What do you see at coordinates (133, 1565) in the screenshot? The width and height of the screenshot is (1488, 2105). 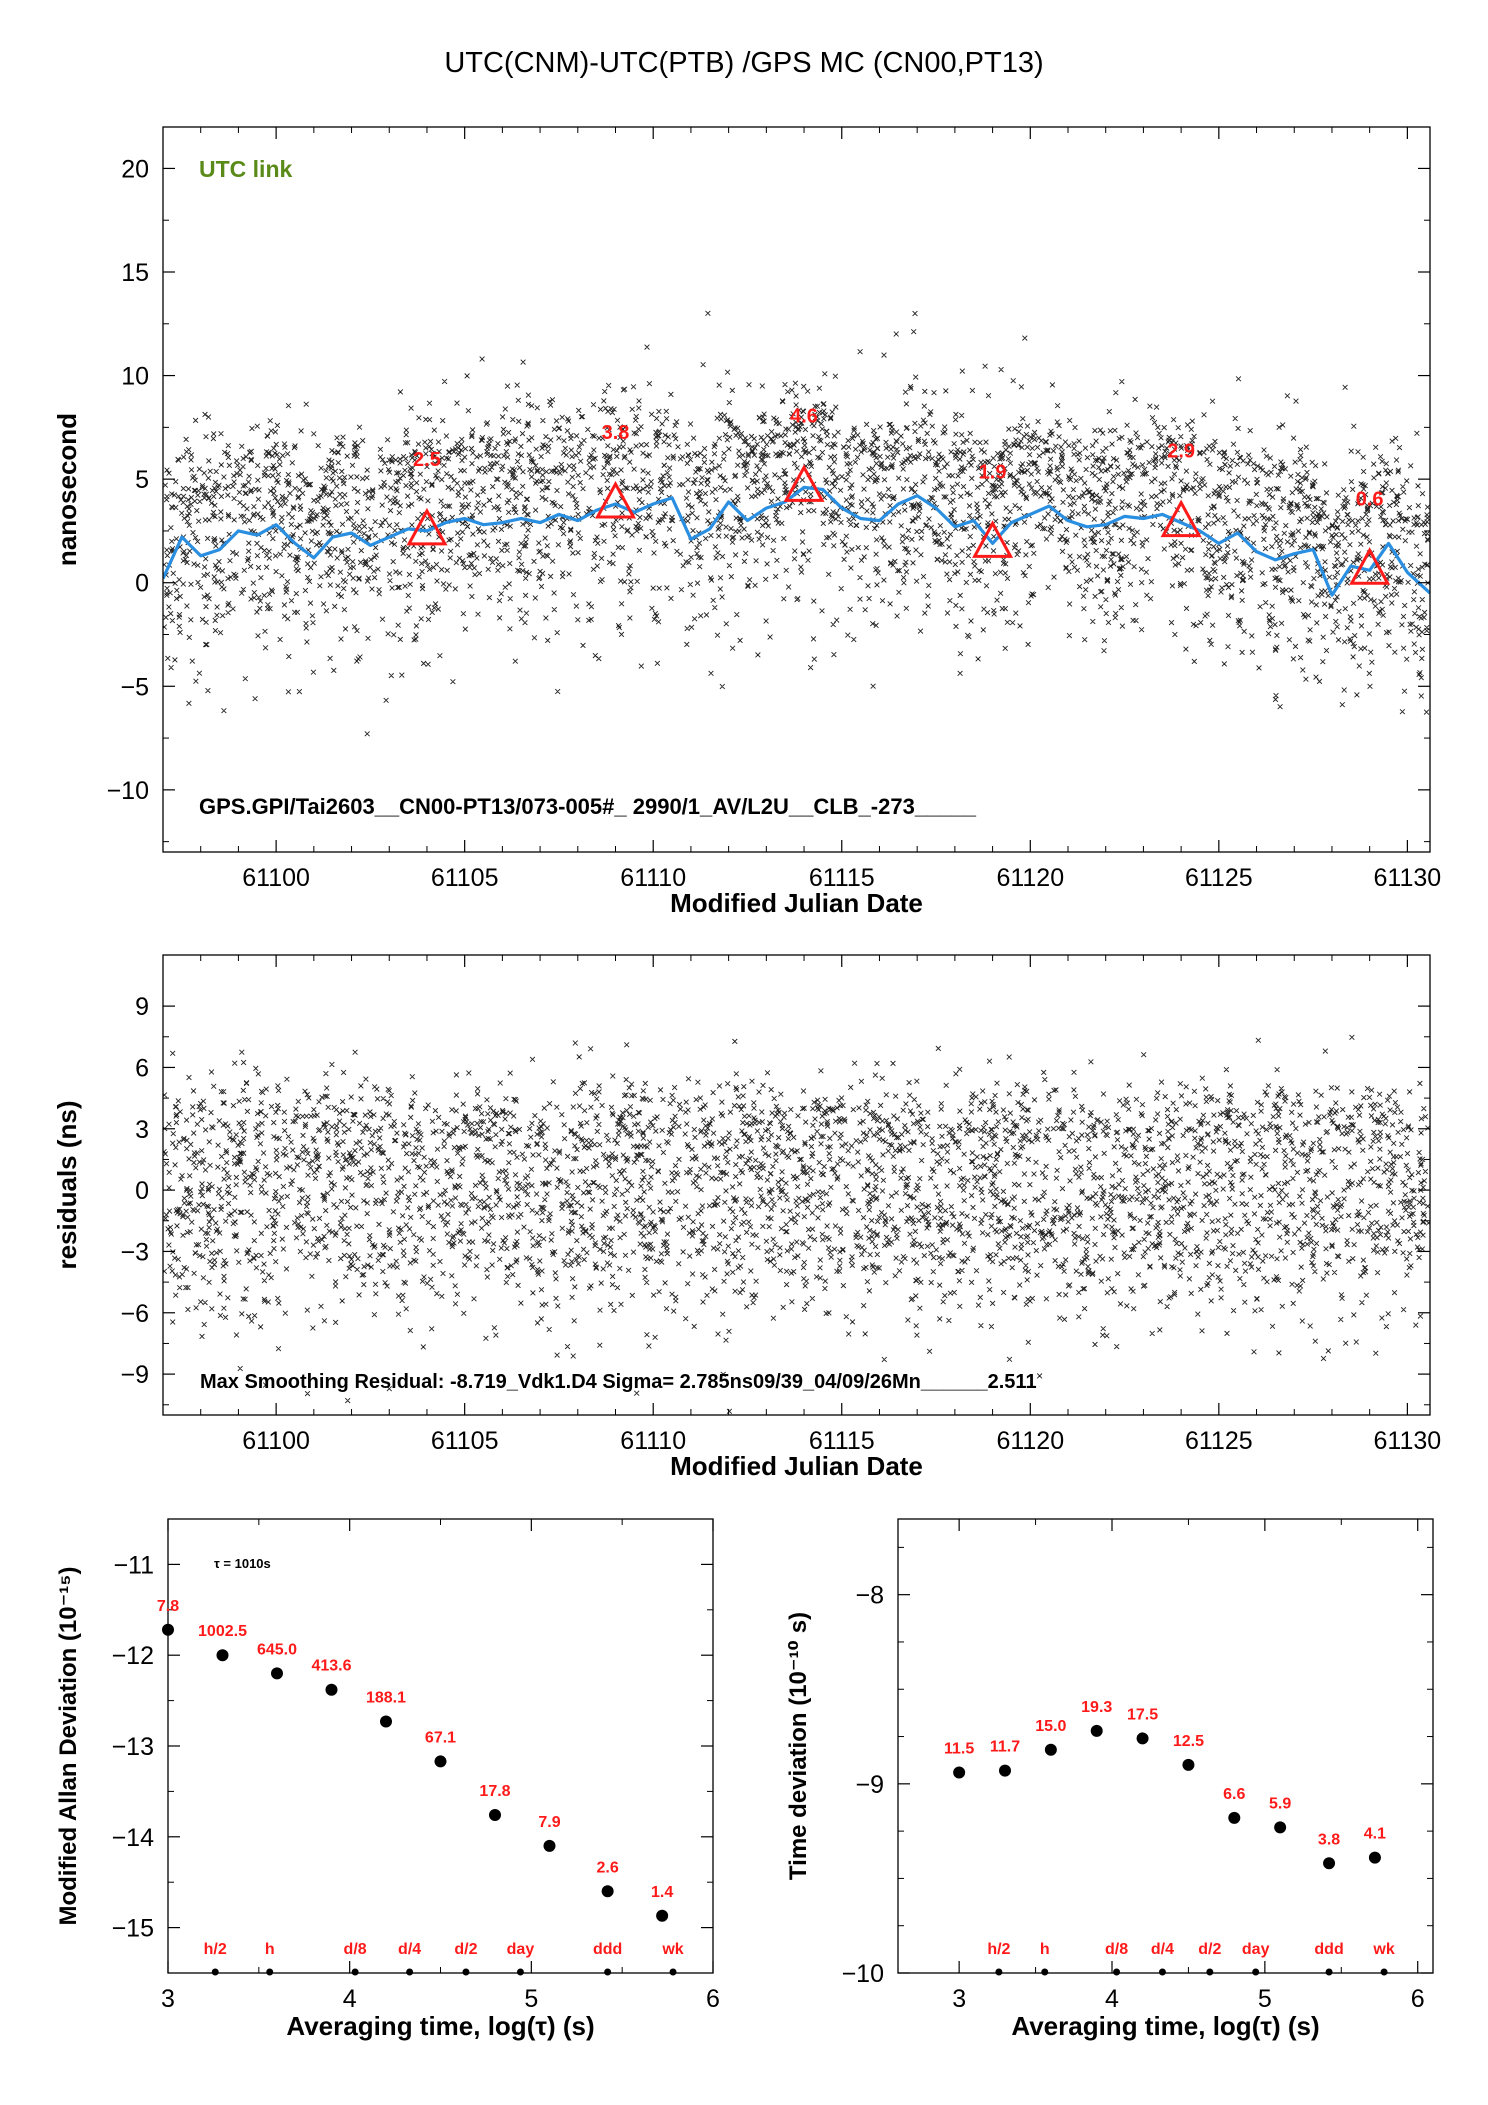 I see `y-tick-label: −11` at bounding box center [133, 1565].